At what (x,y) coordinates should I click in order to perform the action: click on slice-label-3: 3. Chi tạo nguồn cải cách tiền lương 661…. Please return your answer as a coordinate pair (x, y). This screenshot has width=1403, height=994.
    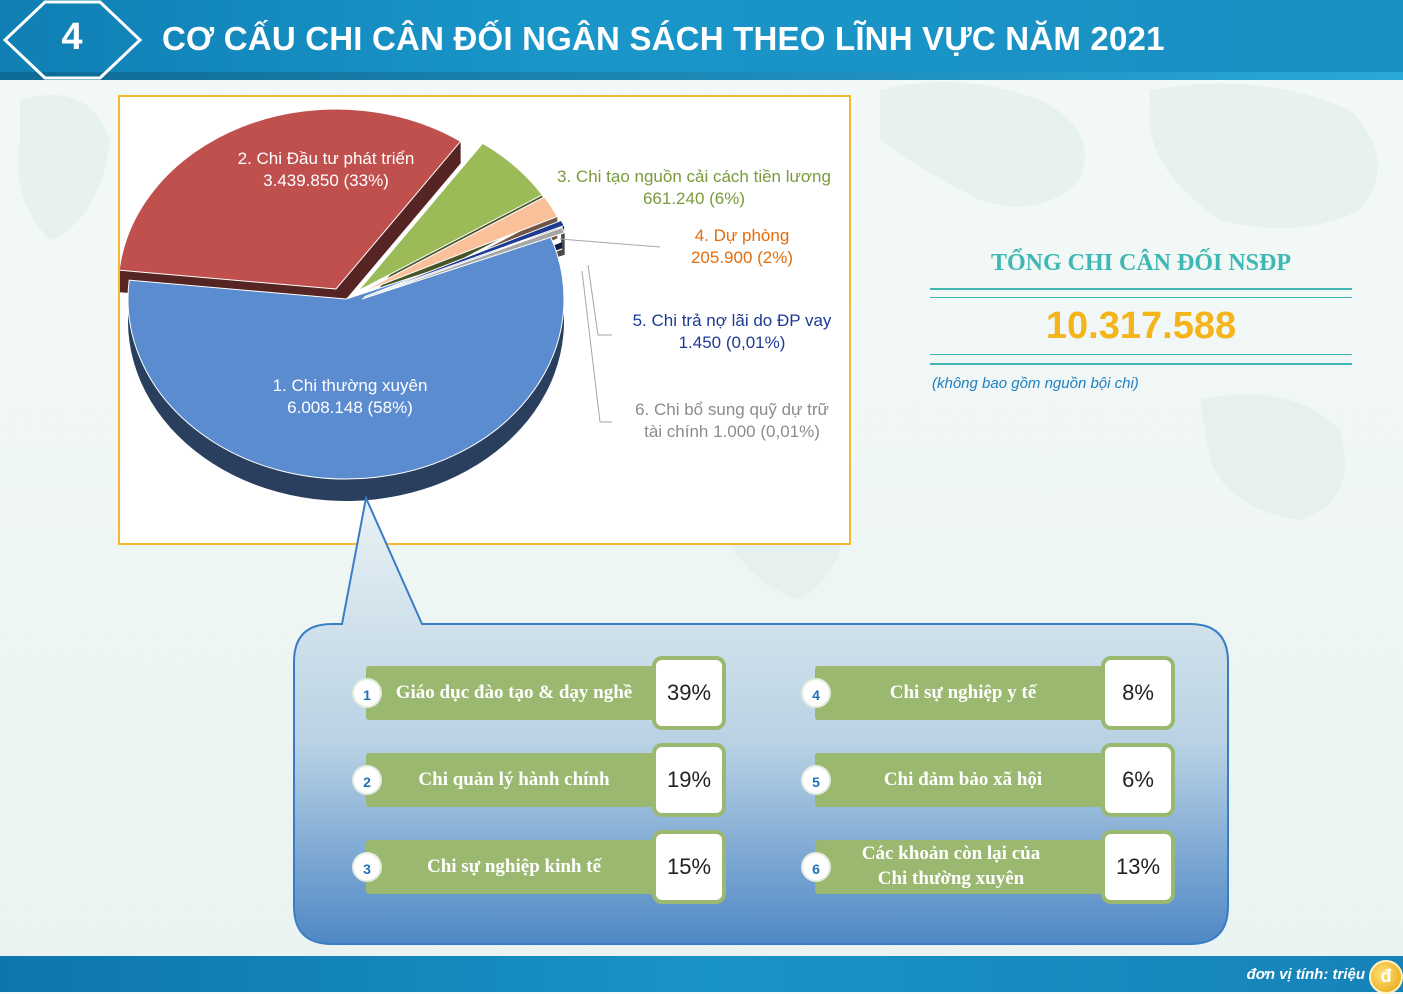
    Looking at the image, I should click on (694, 187).